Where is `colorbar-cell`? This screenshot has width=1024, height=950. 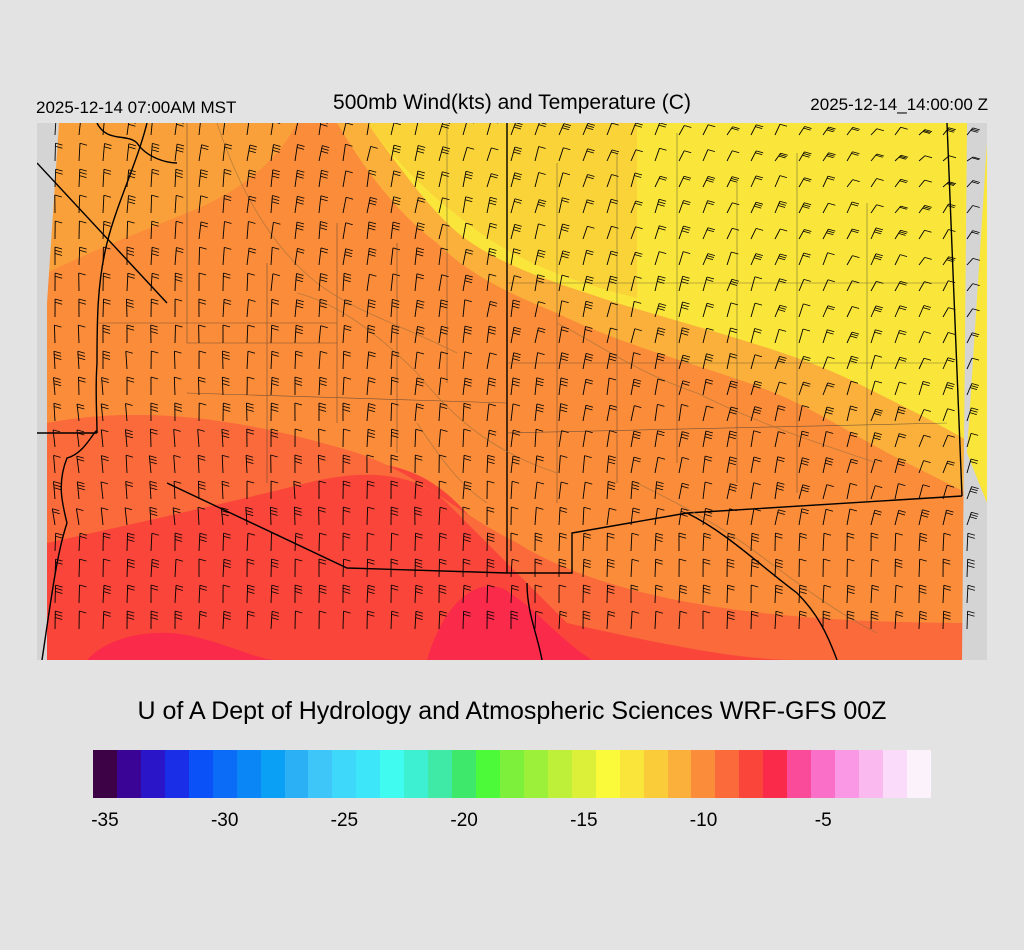
colorbar-cell is located at coordinates (751, 774).